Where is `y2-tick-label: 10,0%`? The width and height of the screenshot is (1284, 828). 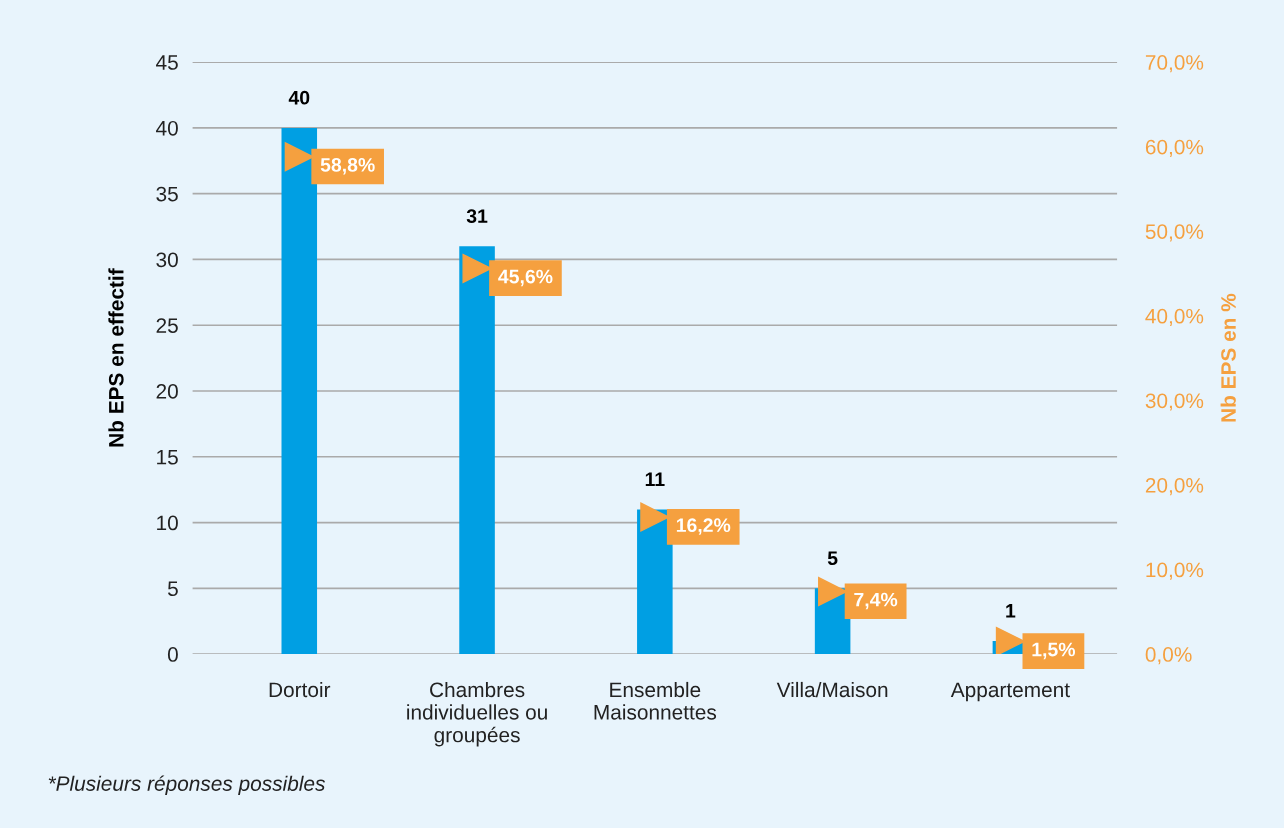 y2-tick-label: 10,0% is located at coordinates (1175, 571).